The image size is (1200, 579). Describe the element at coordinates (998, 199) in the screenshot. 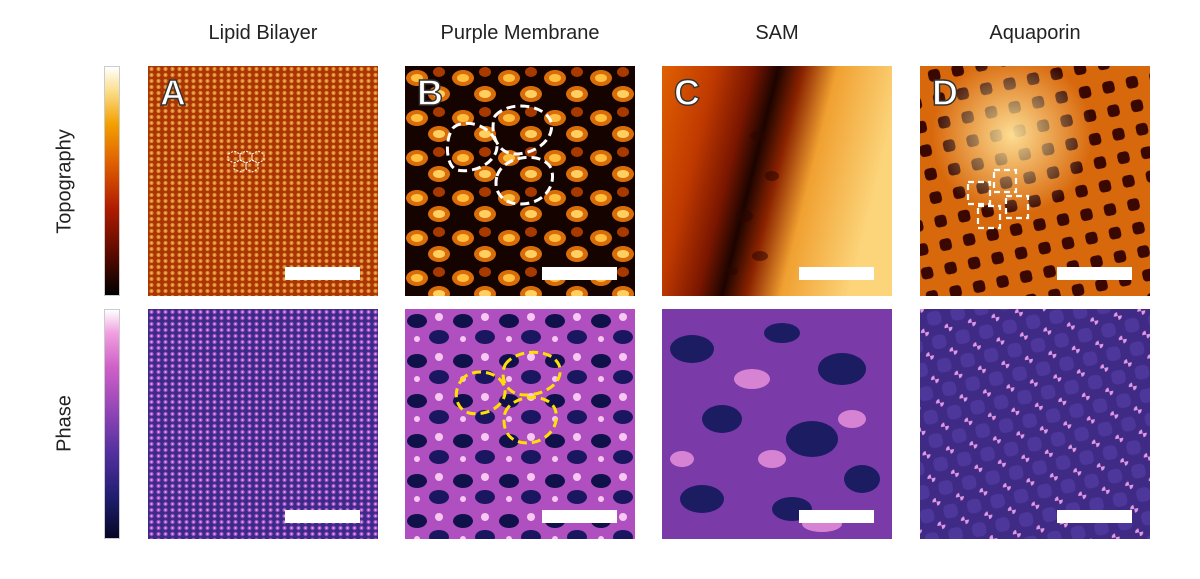

I see `square-outline-overlay` at that location.